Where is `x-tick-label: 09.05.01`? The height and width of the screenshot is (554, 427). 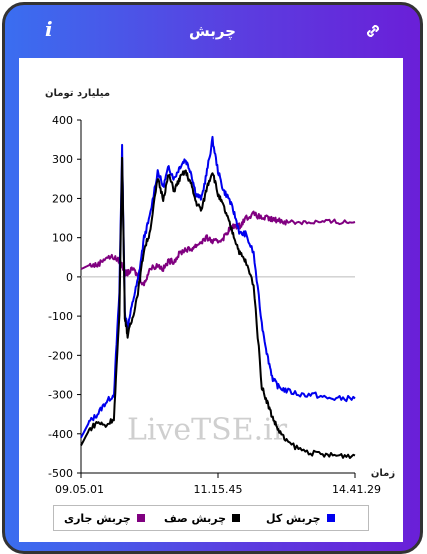 x-tick-label: 09.05.01 is located at coordinates (79, 489).